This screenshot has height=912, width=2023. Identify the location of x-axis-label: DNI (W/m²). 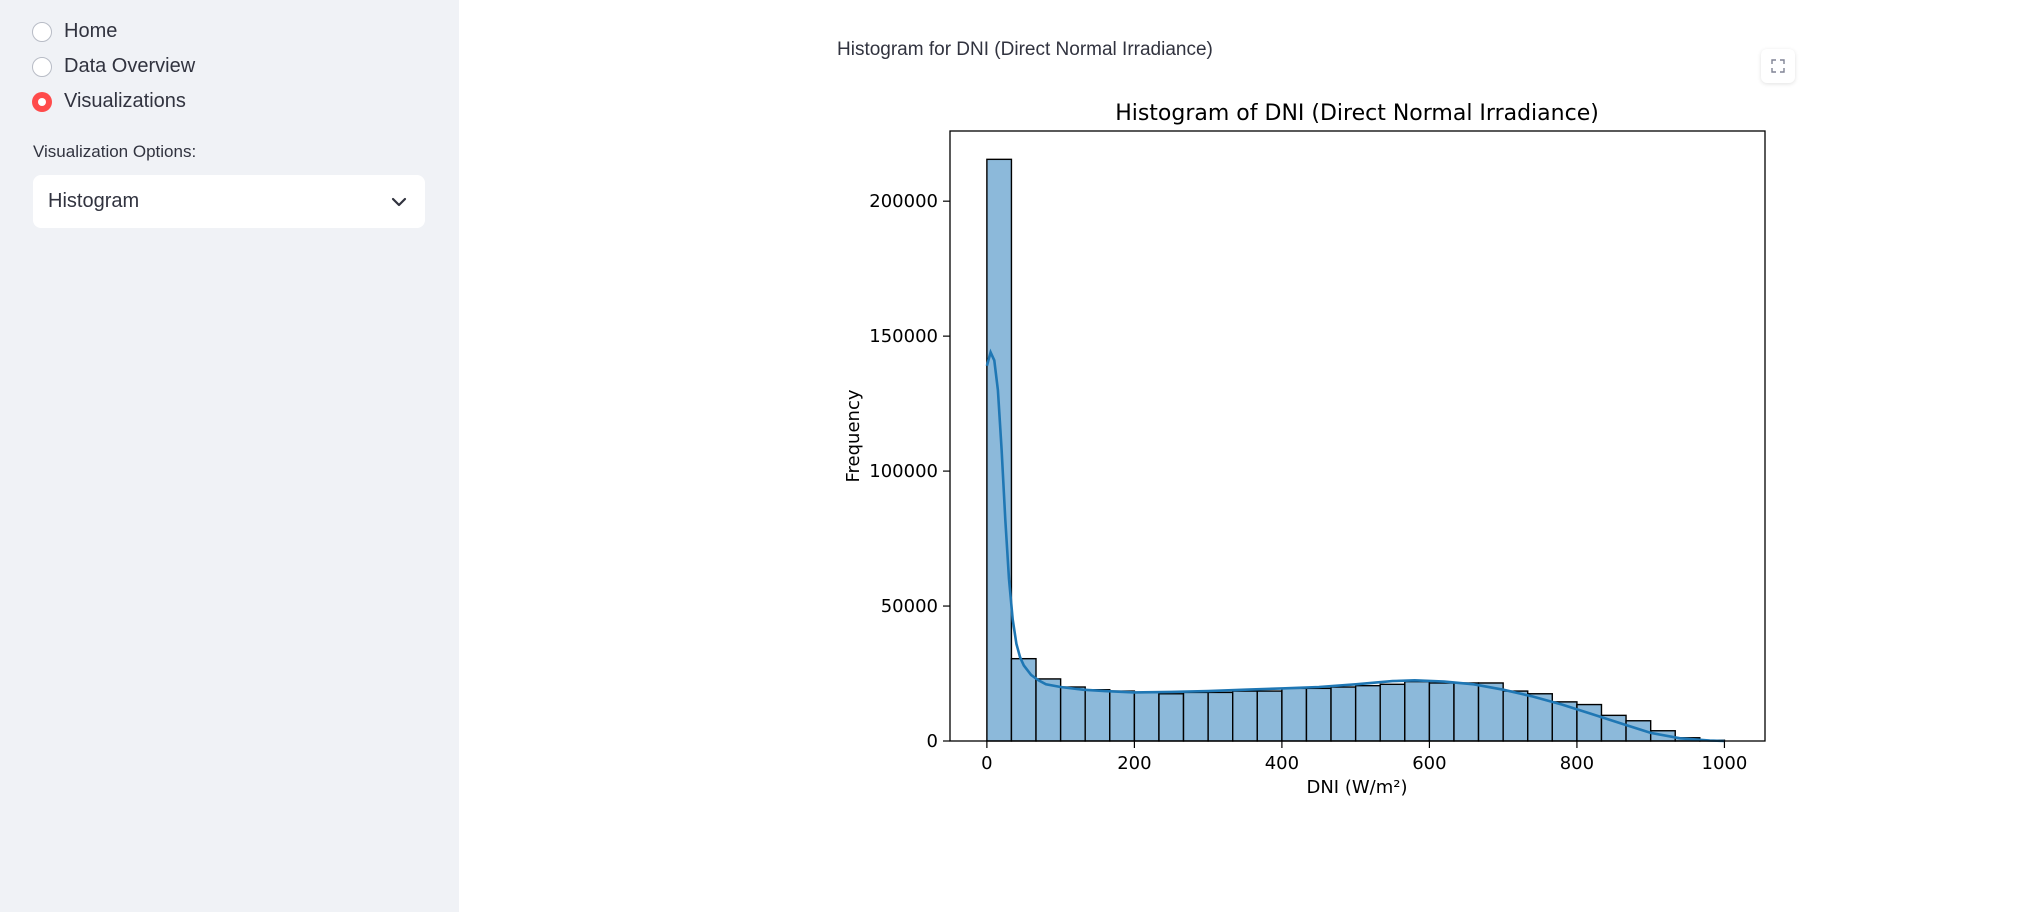
(1356, 787).